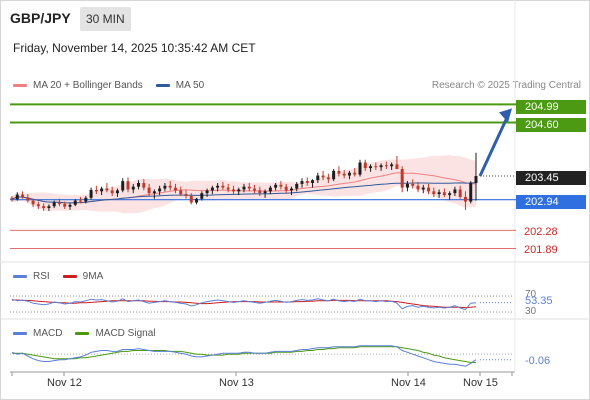 Image resolution: width=590 pixels, height=400 pixels. What do you see at coordinates (262, 374) in the screenshot?
I see `x-axis-ticks` at bounding box center [262, 374].